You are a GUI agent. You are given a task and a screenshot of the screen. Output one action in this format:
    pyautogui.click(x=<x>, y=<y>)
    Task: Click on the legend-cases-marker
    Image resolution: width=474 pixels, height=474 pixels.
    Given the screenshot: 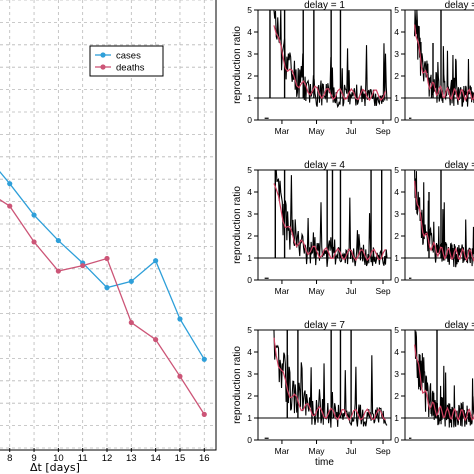 What is the action you would take?
    pyautogui.click(x=103, y=55)
    